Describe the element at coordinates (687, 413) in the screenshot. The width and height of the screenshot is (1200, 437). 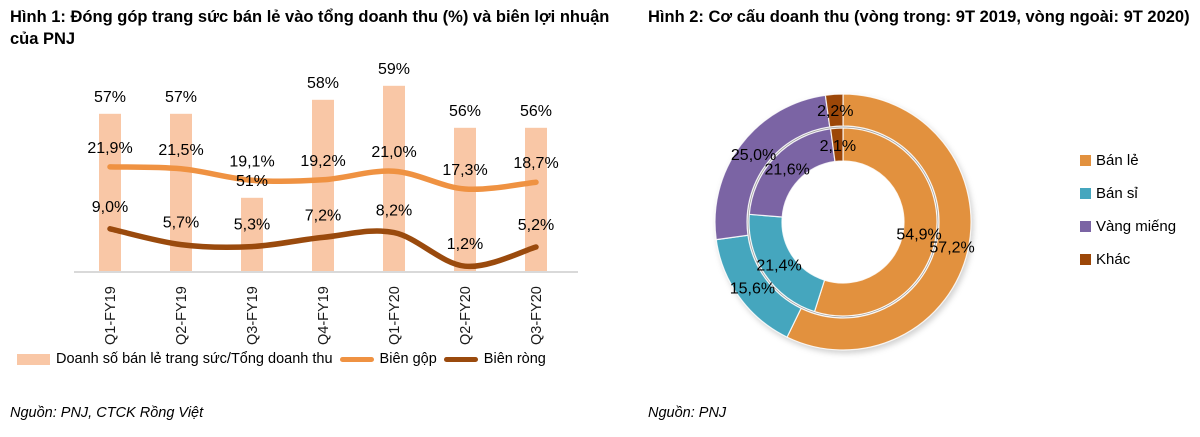
I see `figure2-source: Nguồn: PNJ` at that location.